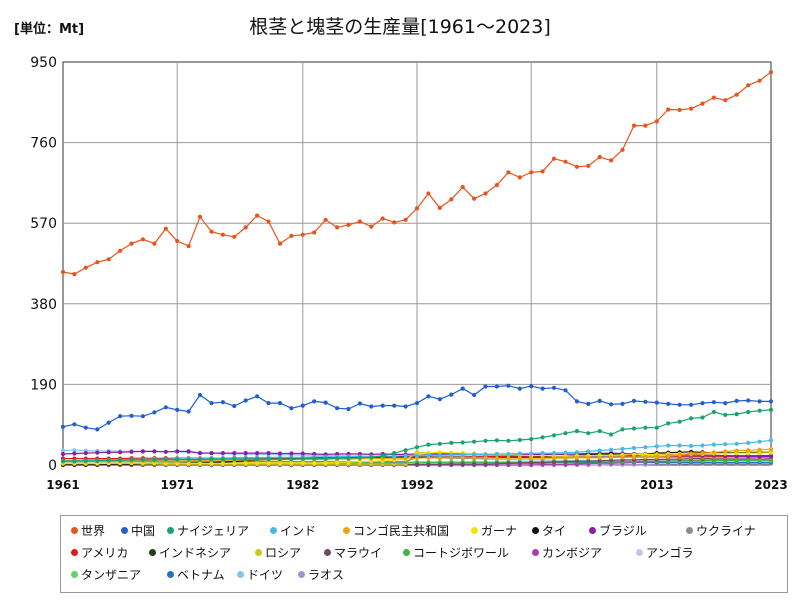  I want to click on legend-label: インドネシア, so click(195, 553).